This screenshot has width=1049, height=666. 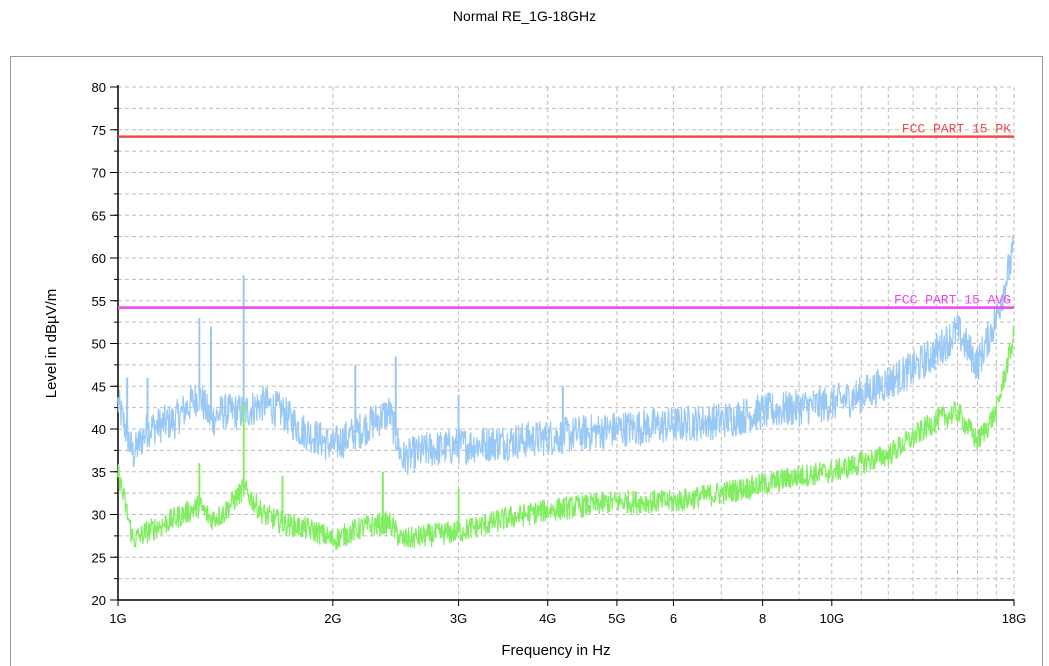 I want to click on y-tick-label: 70, so click(x=99, y=173).